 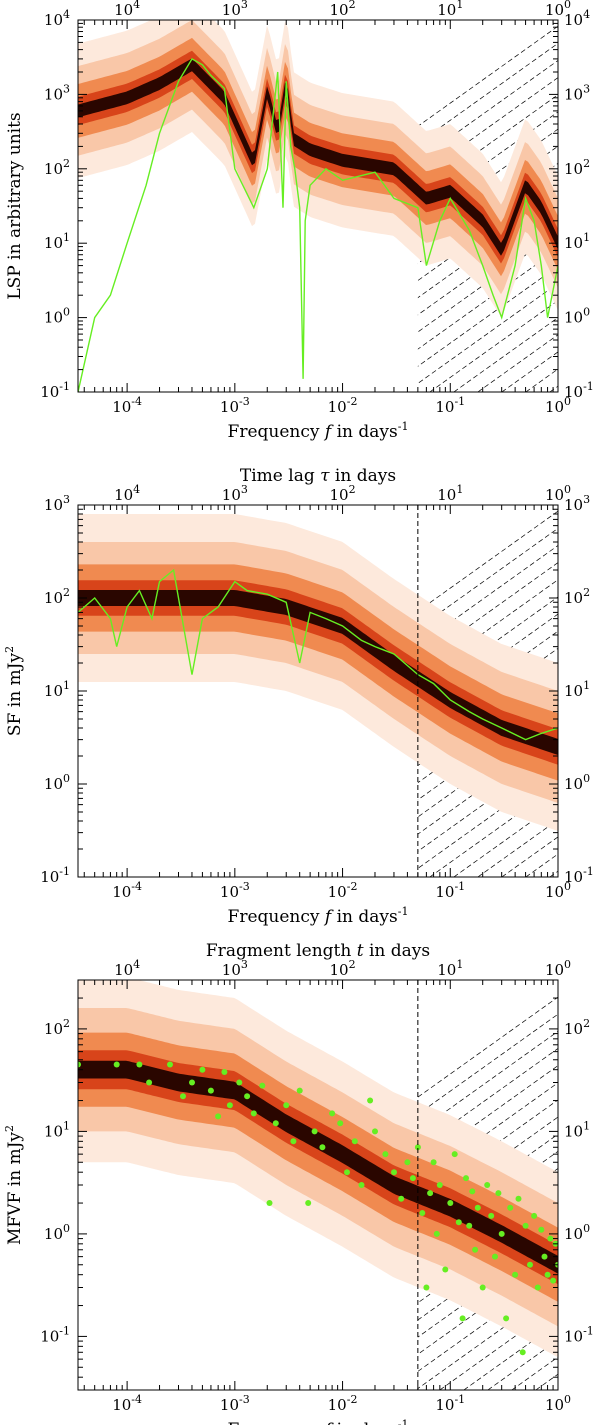 What do you see at coordinates (235, 405) in the screenshot?
I see `x-tick-label: 10⁻³` at bounding box center [235, 405].